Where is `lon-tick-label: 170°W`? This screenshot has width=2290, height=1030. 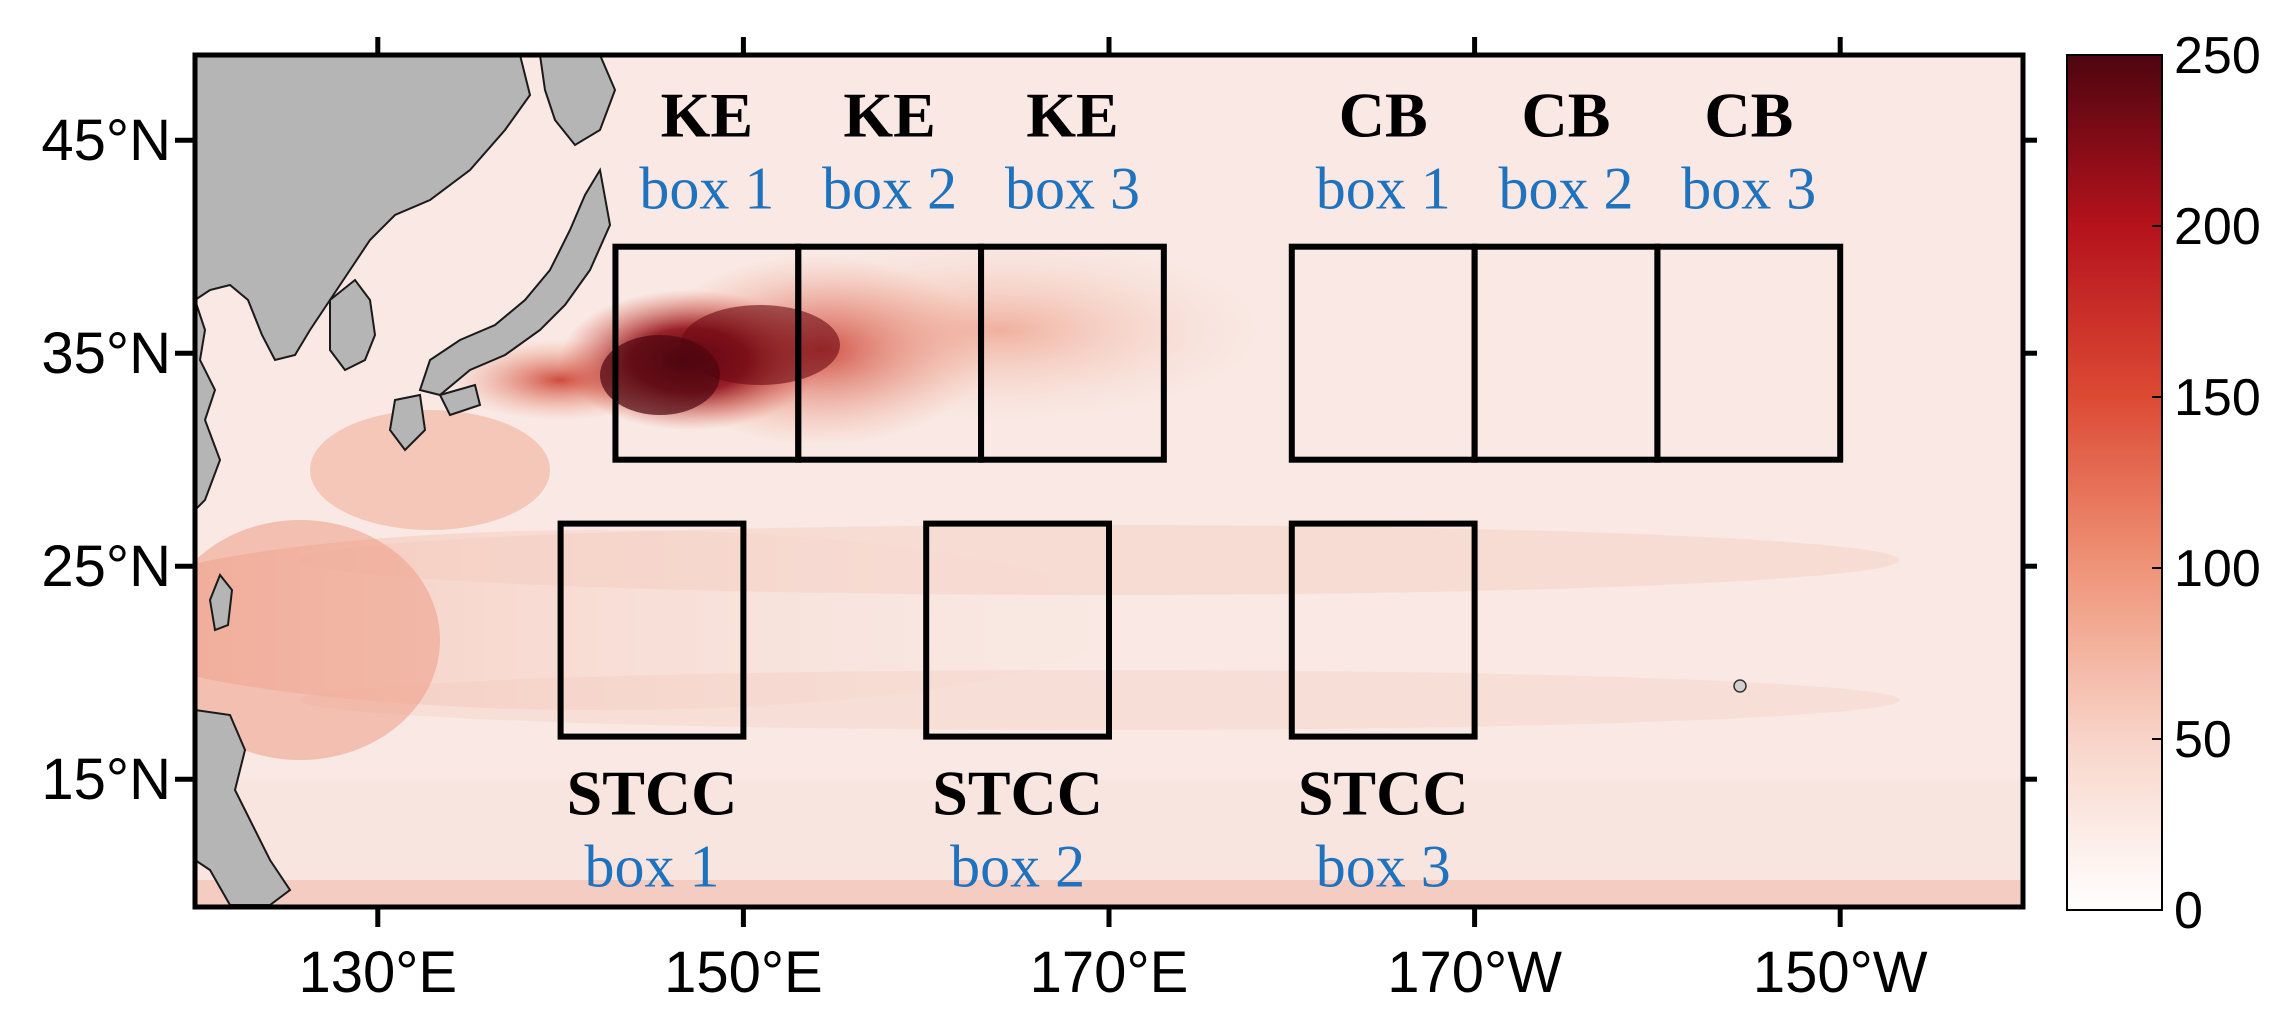 lon-tick-label: 170°W is located at coordinates (1474, 972).